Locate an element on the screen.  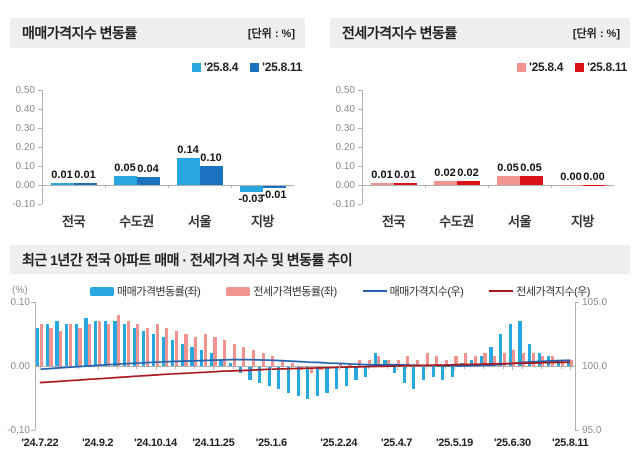
bar-value-label: -0.03 is located at coordinates (251, 198).